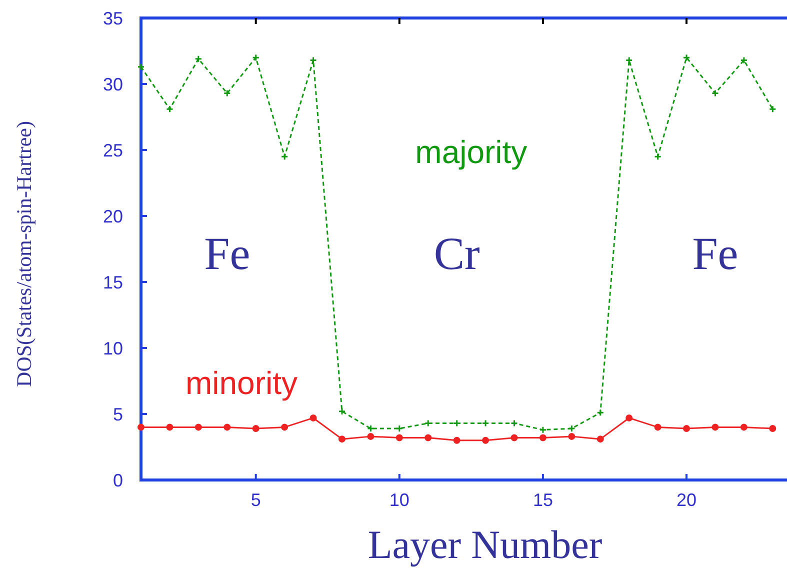 This screenshot has width=787, height=574. I want to click on y-tick-label: 25, so click(112, 150).